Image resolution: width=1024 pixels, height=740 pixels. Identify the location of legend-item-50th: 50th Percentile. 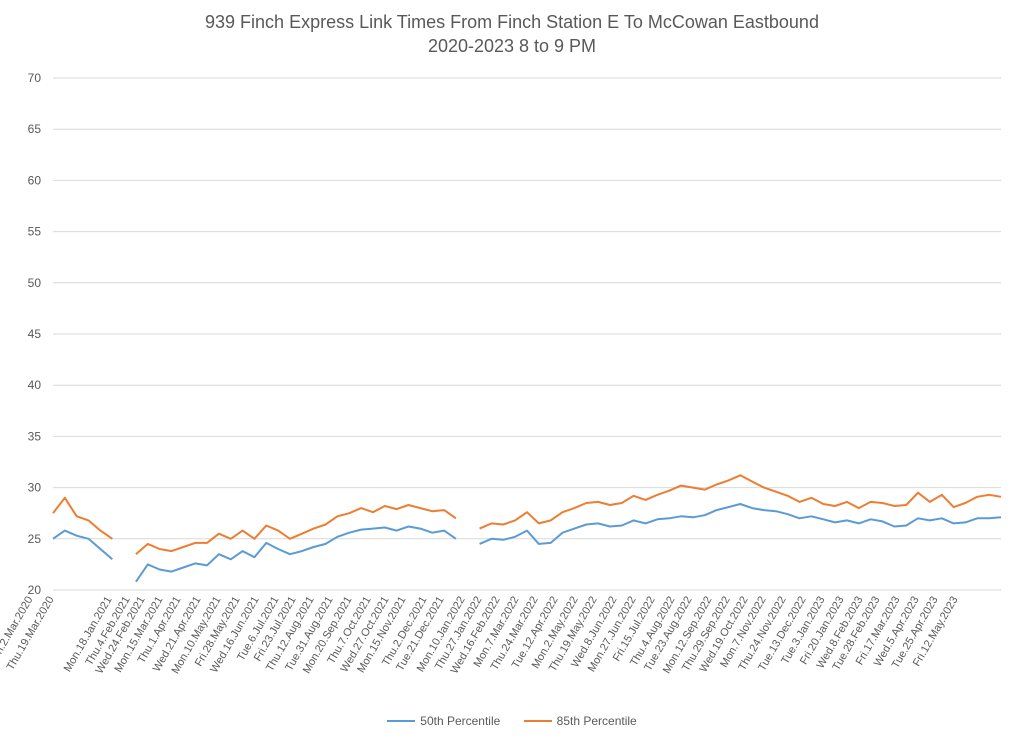
(443, 721).